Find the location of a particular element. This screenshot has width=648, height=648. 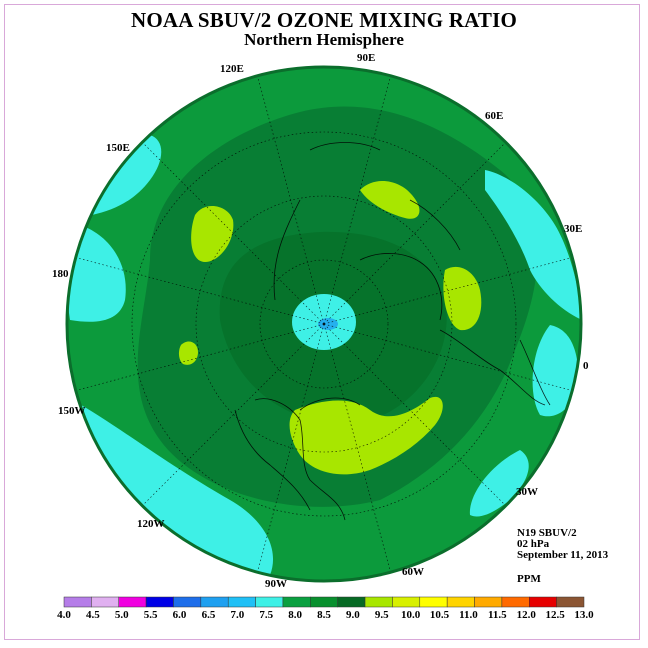

colorbar-tick-label: 12.0 is located at coordinates (526, 615).